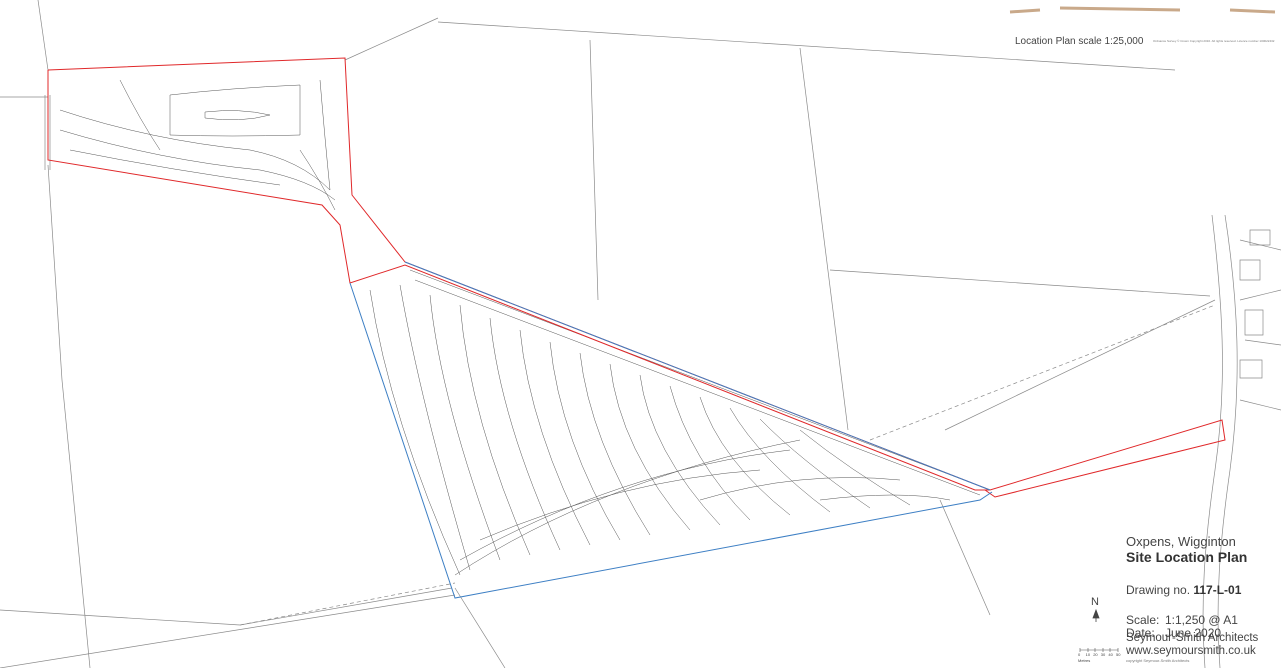 The image size is (1281, 668). Describe the element at coordinates (1110, 654) in the screenshot. I see `scale-bar-tick: 40` at that location.